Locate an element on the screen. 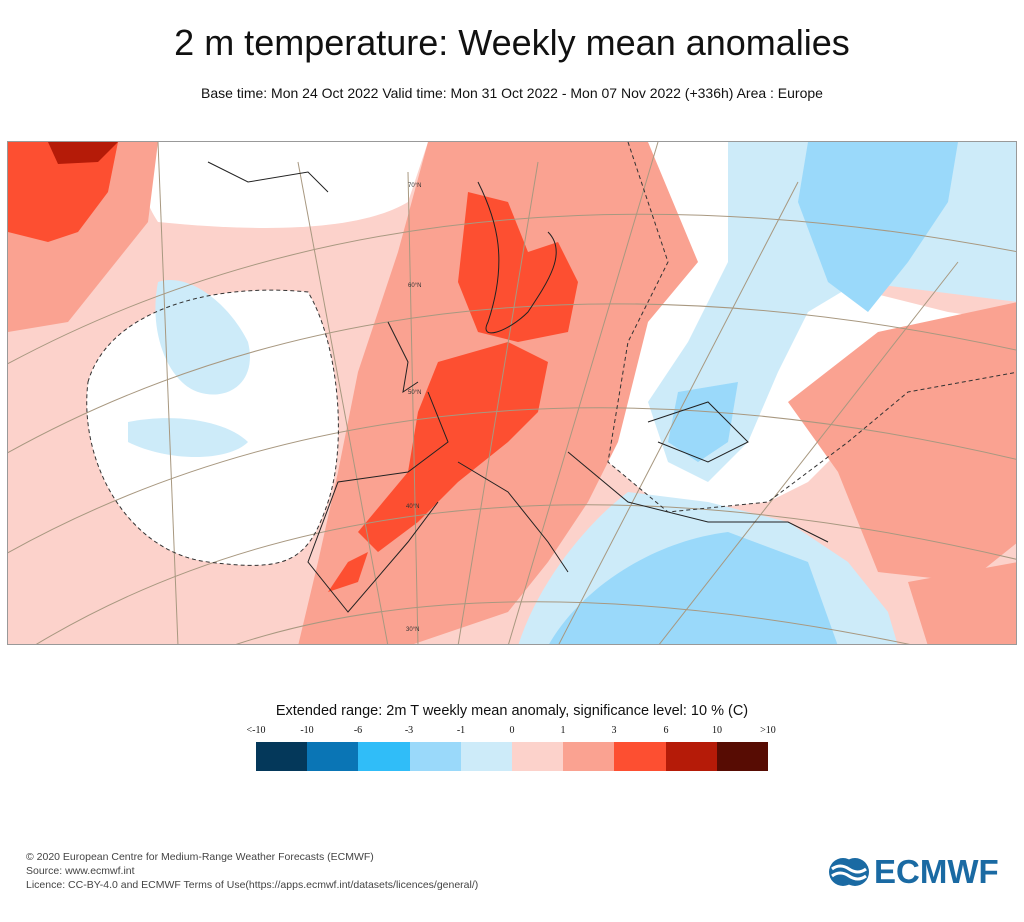 The height and width of the screenshot is (922, 1024). legend-ticks: <-10 -10 -6 -3 -1 0 1 3 6 10 >10 is located at coordinates (512, 732).